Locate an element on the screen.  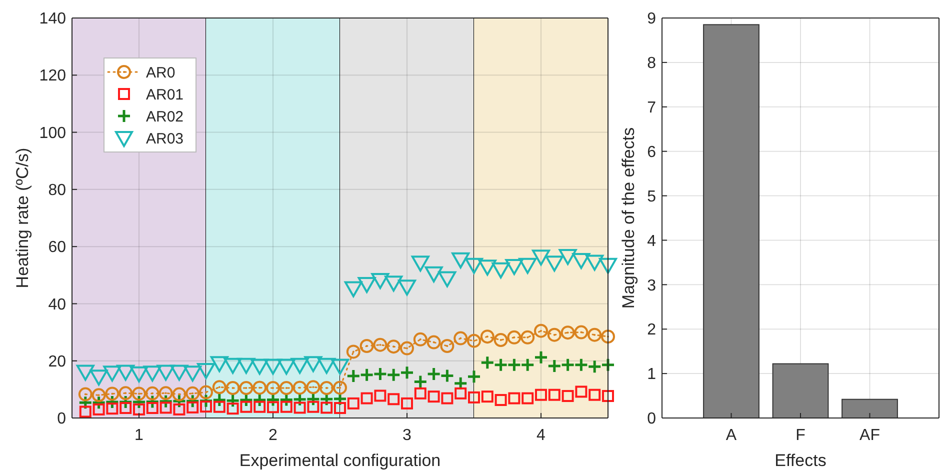
x-tick-label: 3 is located at coordinates (407, 435).